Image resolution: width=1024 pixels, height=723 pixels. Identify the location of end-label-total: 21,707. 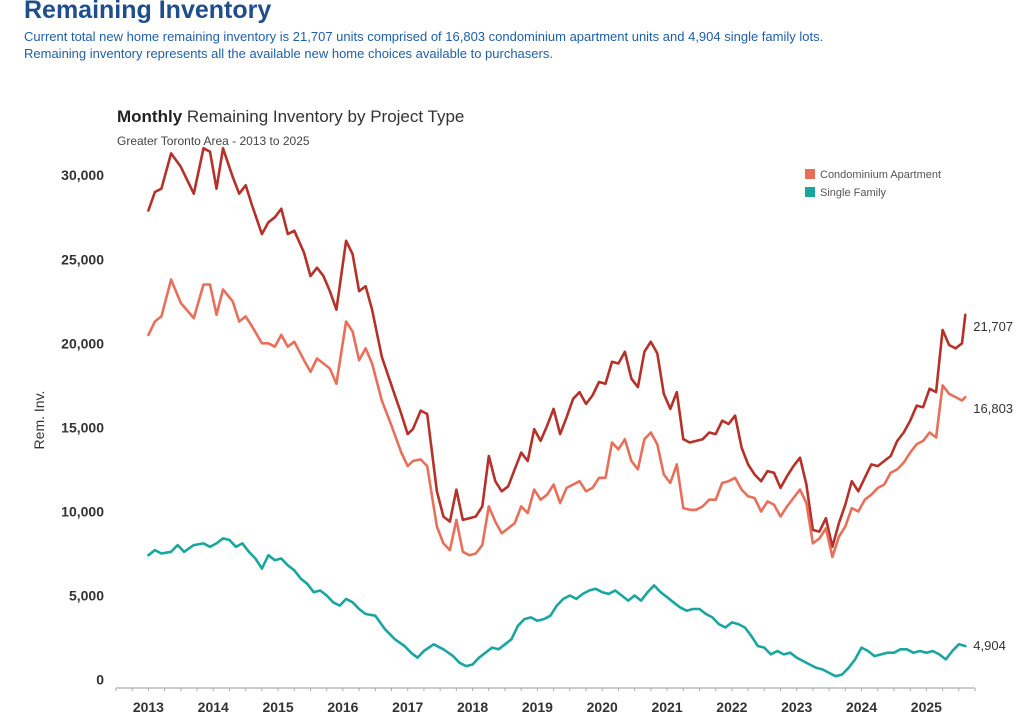
(993, 326).